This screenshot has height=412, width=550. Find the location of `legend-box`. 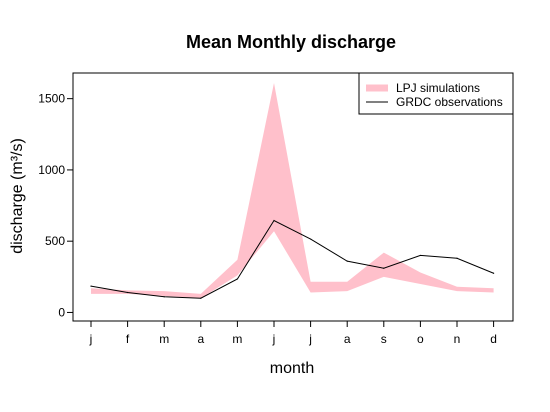

legend-box is located at coordinates (436, 93).